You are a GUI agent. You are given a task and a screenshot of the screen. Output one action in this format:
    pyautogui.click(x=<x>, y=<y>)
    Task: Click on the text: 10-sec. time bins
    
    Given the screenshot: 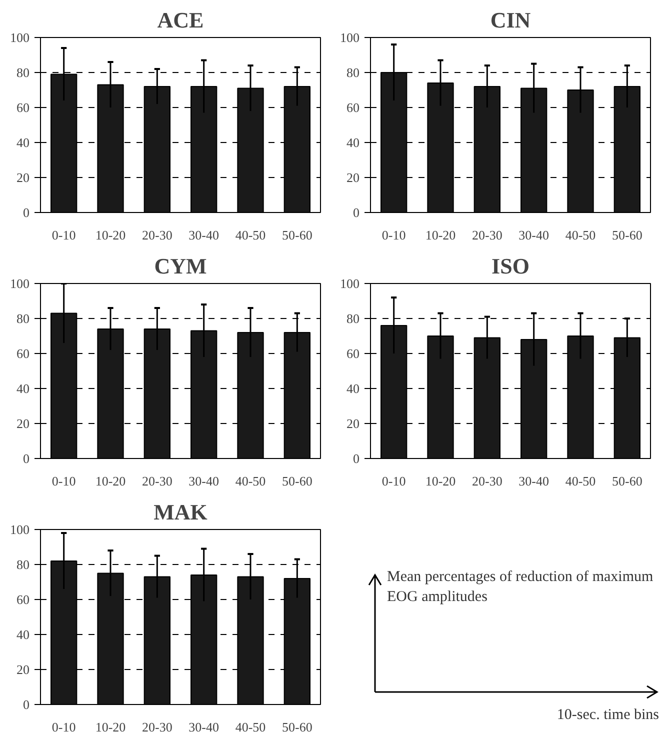 What is the action you would take?
    pyautogui.click(x=607, y=715)
    